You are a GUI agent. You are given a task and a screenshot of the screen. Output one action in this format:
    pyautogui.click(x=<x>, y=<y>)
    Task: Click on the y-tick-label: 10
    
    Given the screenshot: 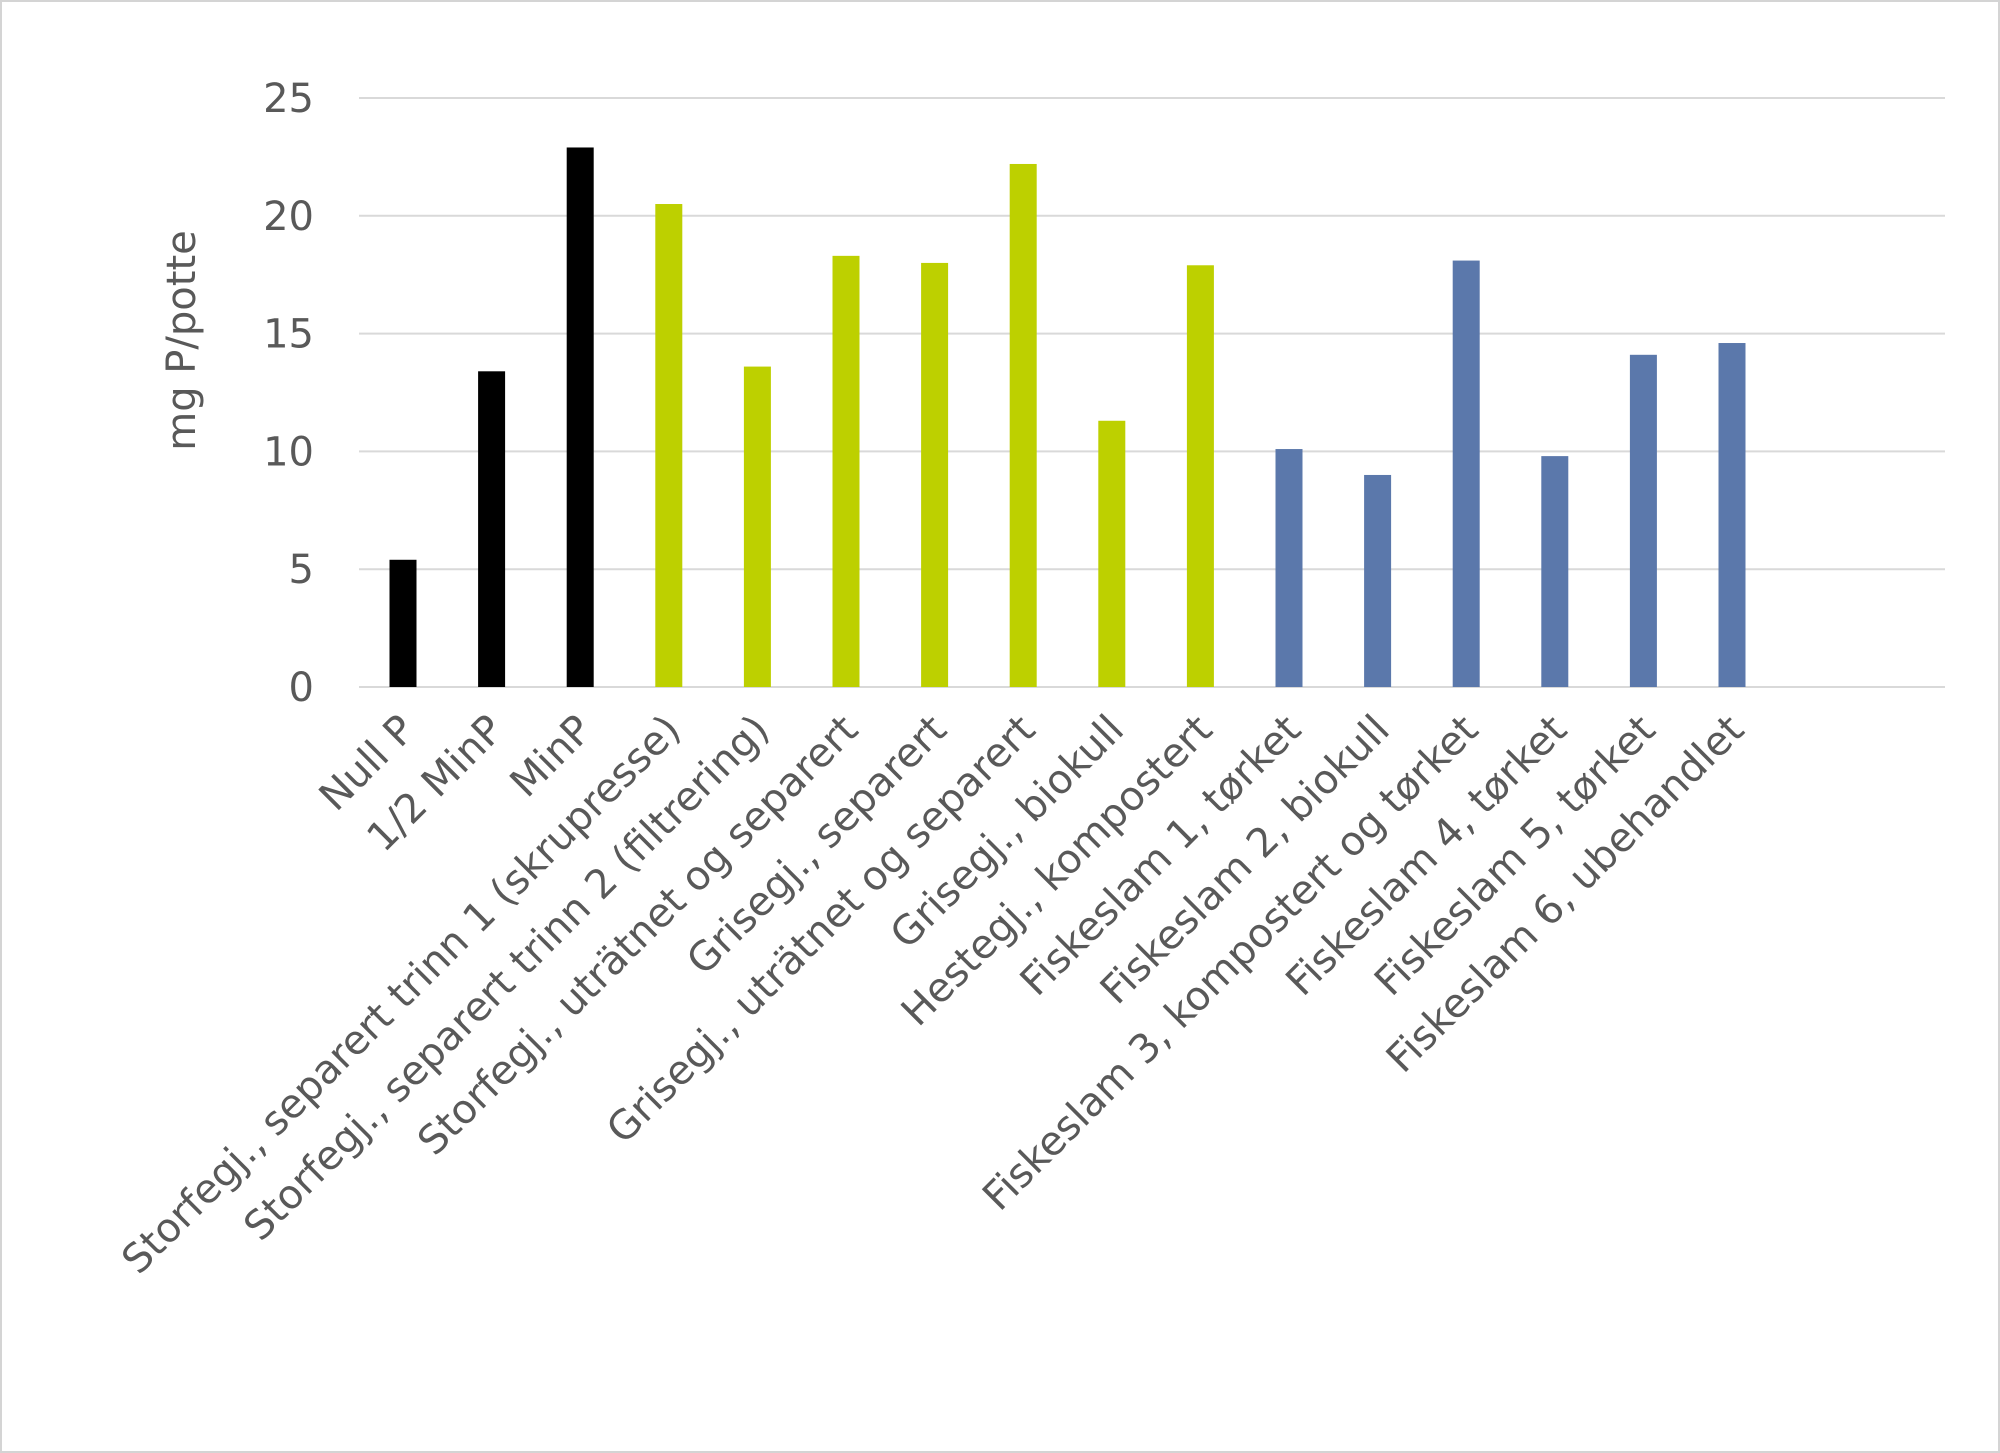 What is the action you would take?
    pyautogui.click(x=288, y=452)
    